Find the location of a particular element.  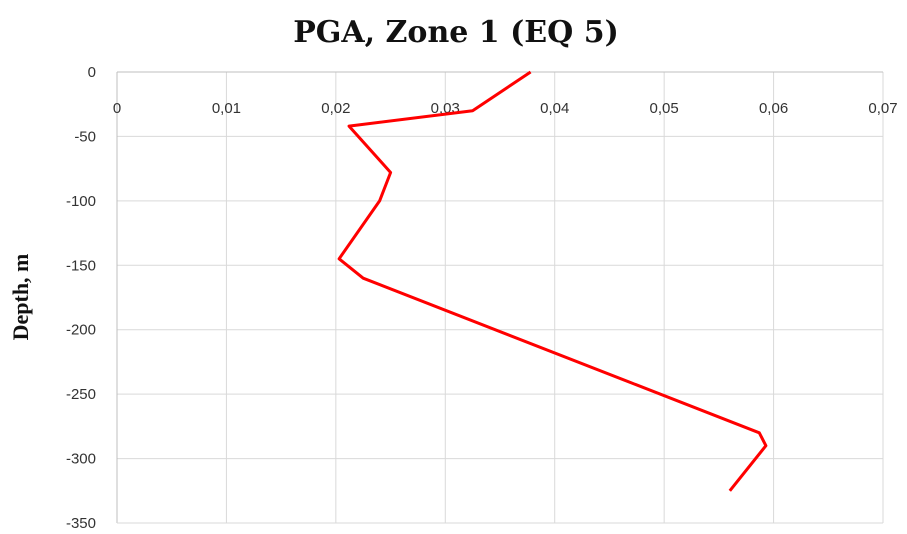

chart-title: PGA, Zone 1 (EQ 5) is located at coordinates (456, 32).